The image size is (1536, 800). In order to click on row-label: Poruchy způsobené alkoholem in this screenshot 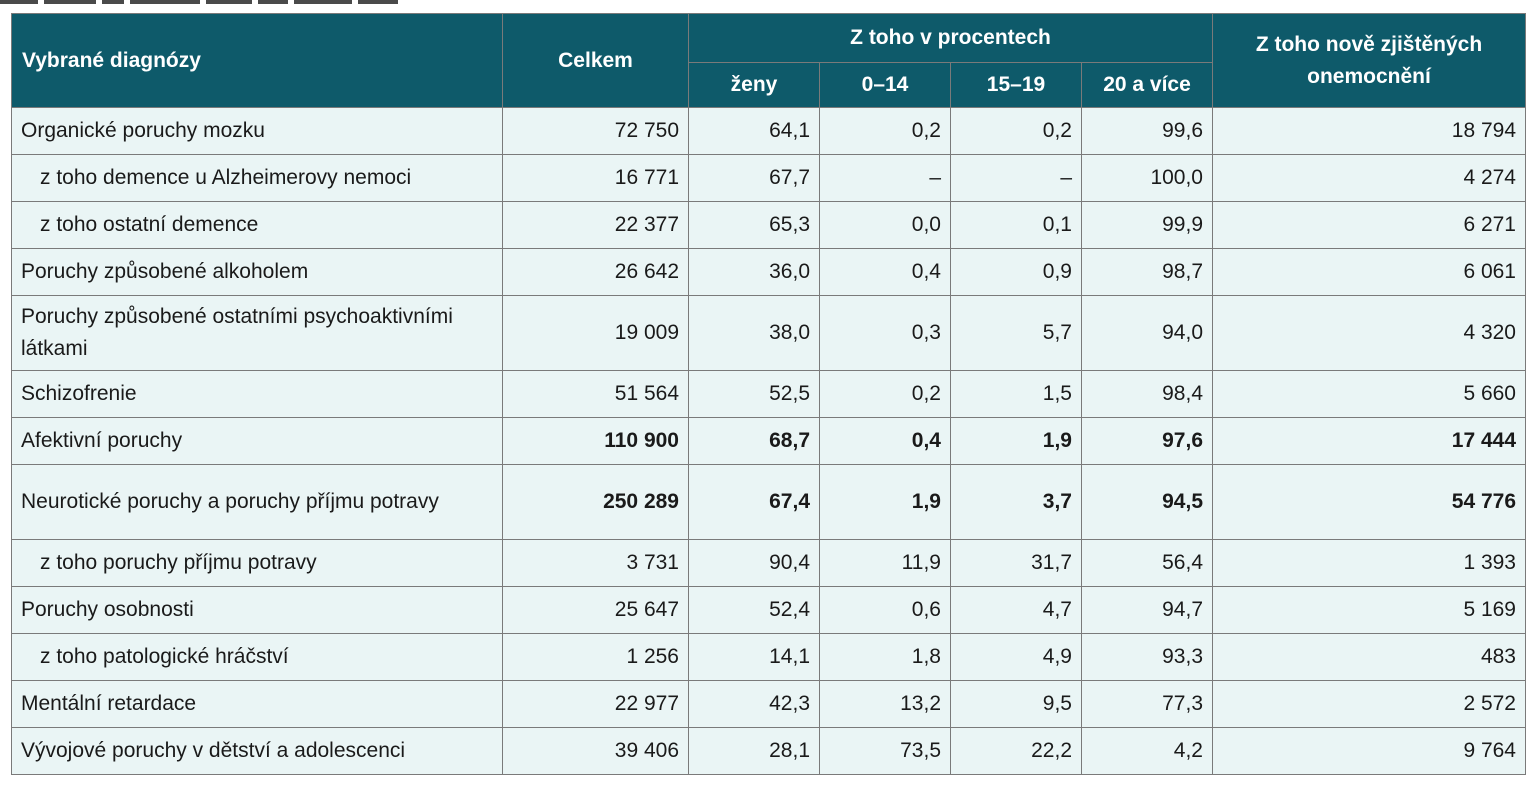, I will do `click(257, 272)`.